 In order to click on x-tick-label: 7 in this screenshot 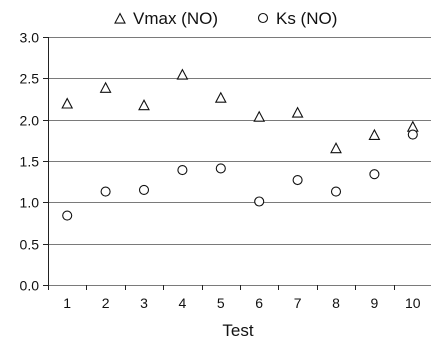, I will do `click(298, 303)`.